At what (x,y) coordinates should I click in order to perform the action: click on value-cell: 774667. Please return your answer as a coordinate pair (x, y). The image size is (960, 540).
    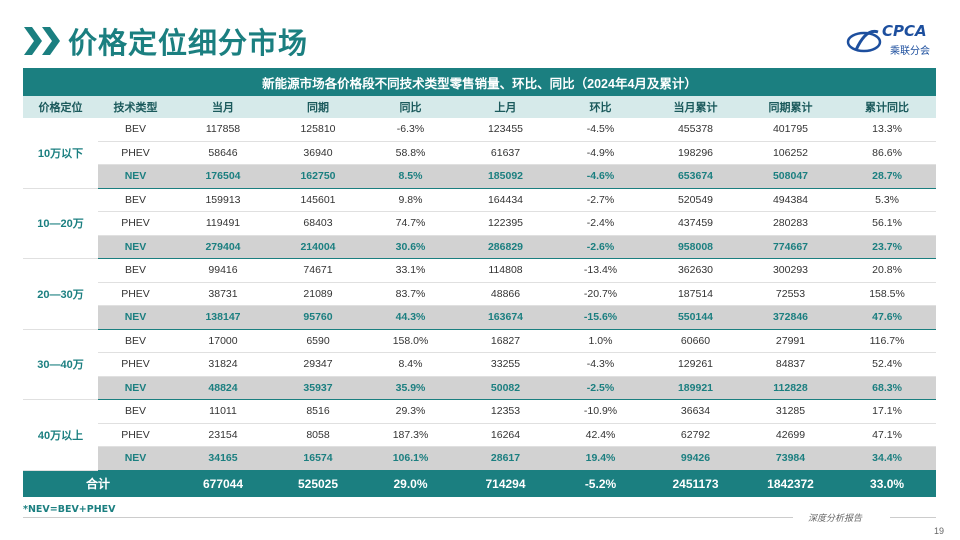
    Looking at the image, I should click on (790, 247).